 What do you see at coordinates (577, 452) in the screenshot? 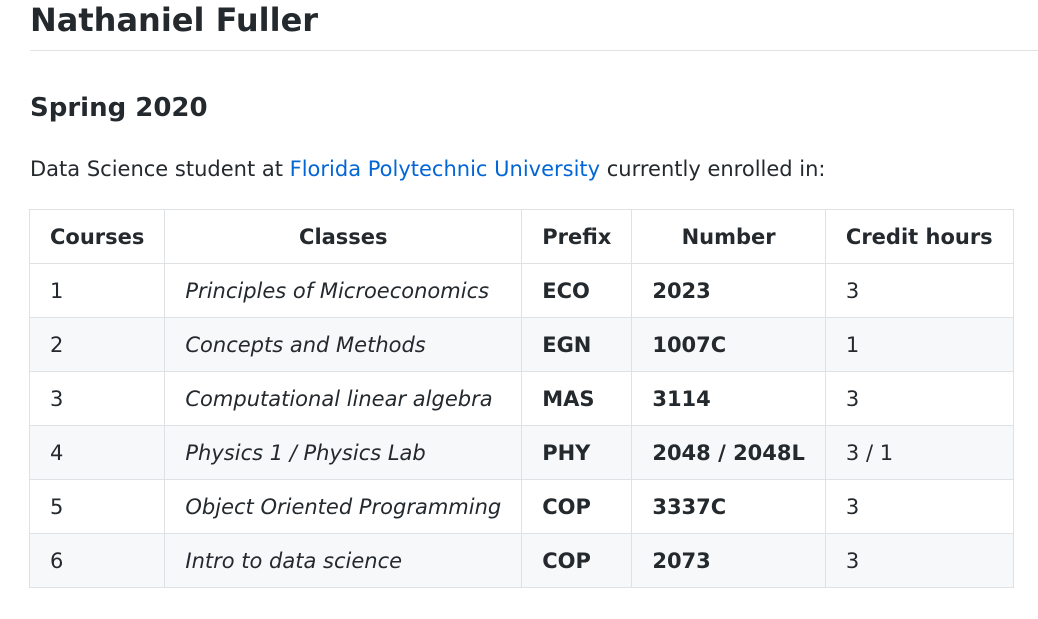
I see `prefix-cell: PHY` at bounding box center [577, 452].